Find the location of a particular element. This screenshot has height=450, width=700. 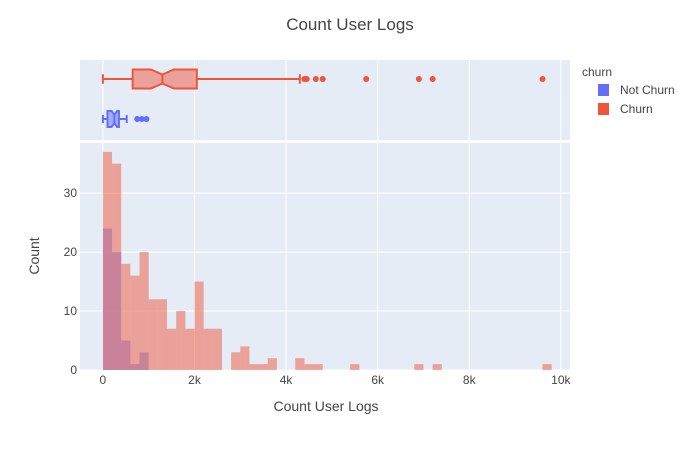

y-axis-title: Count is located at coordinates (34, 255).